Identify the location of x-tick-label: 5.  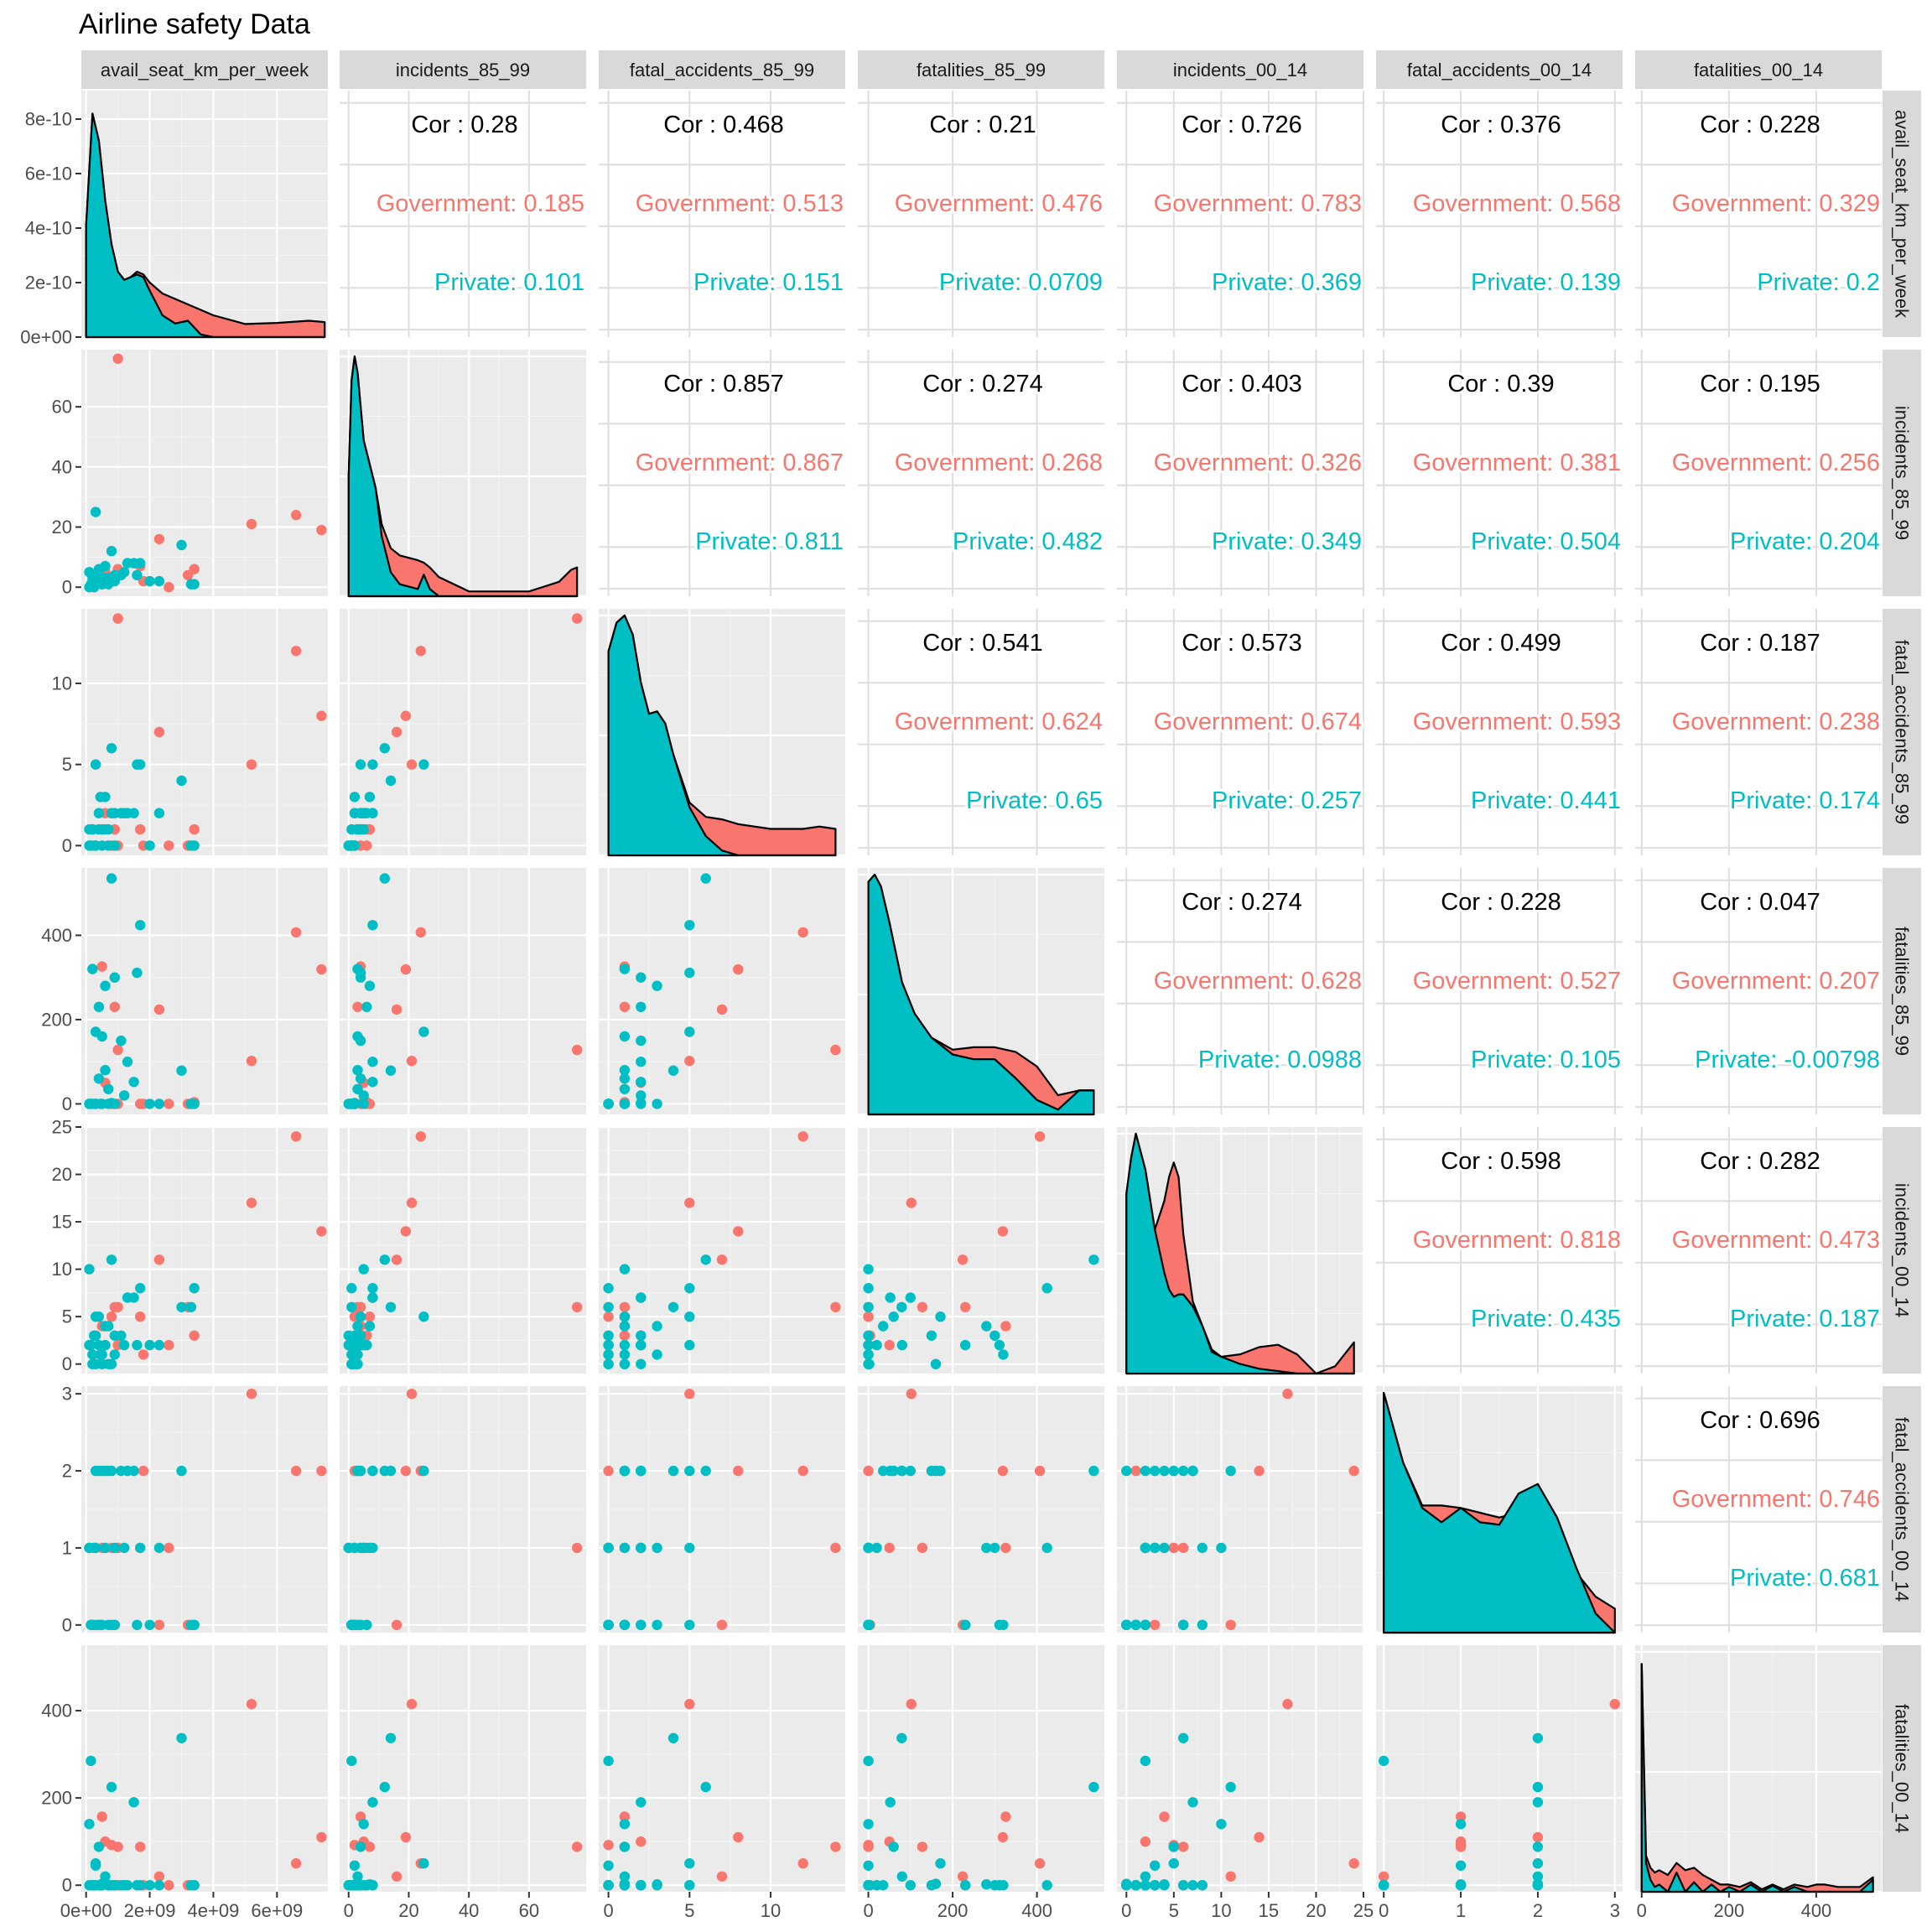
(689, 1910).